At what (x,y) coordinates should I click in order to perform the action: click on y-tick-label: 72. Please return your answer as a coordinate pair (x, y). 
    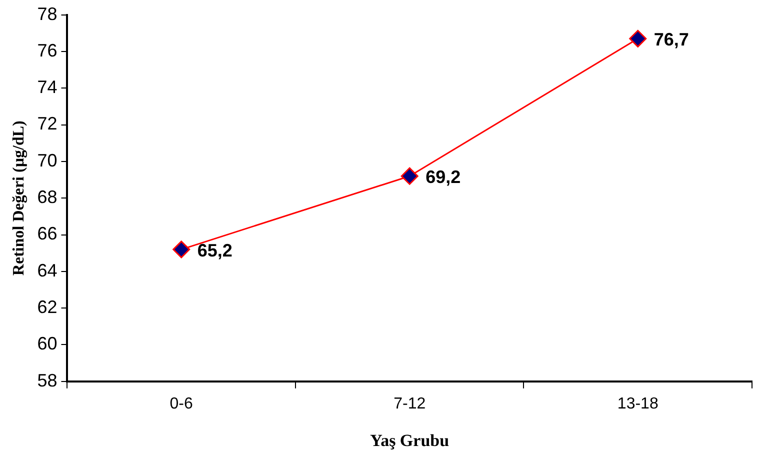
    Looking at the image, I should click on (47, 124).